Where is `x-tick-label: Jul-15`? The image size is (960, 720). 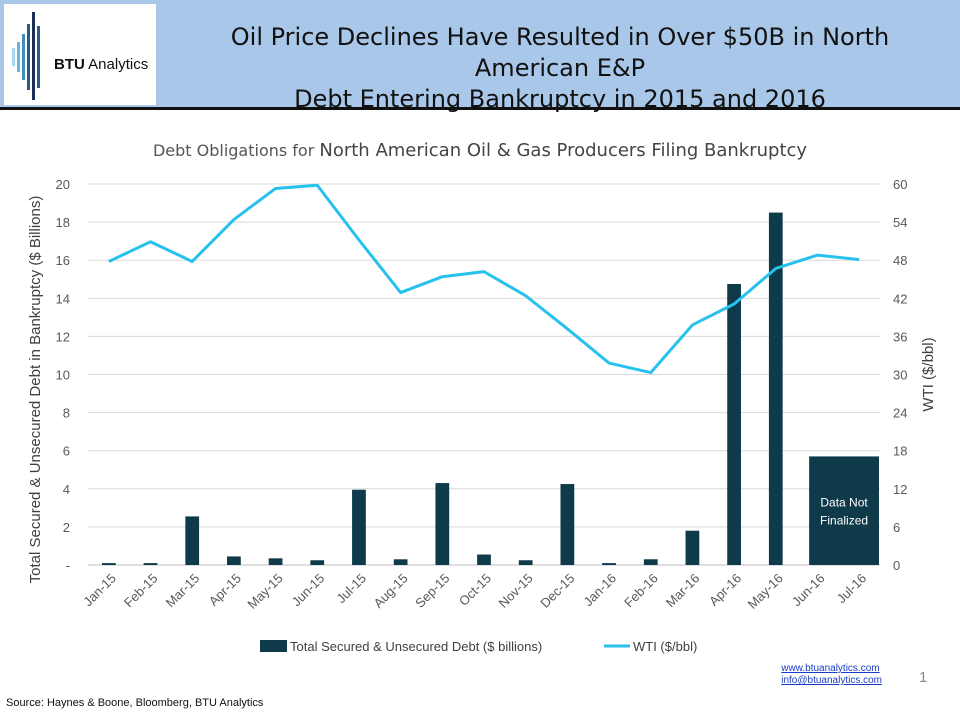 x-tick-label: Jul-15 is located at coordinates (351, 589).